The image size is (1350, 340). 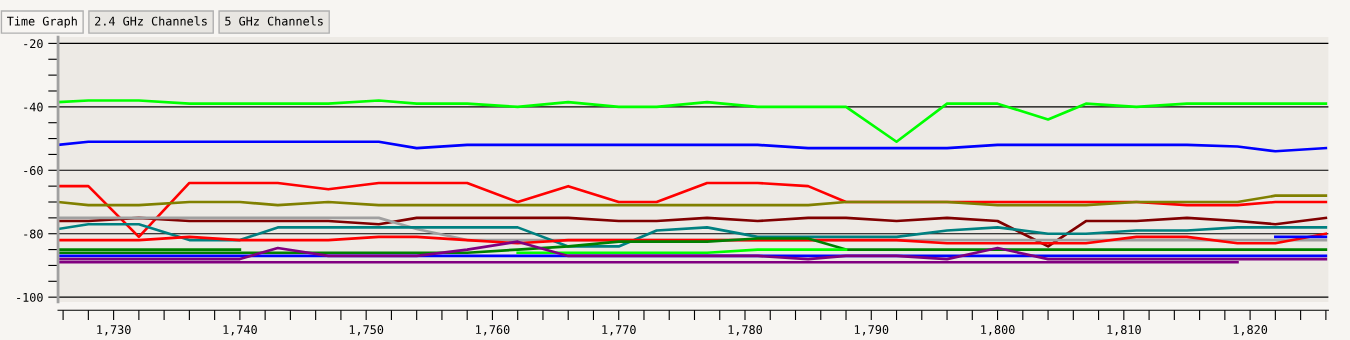 I want to click on x-tick-label: 1,760, so click(x=493, y=330).